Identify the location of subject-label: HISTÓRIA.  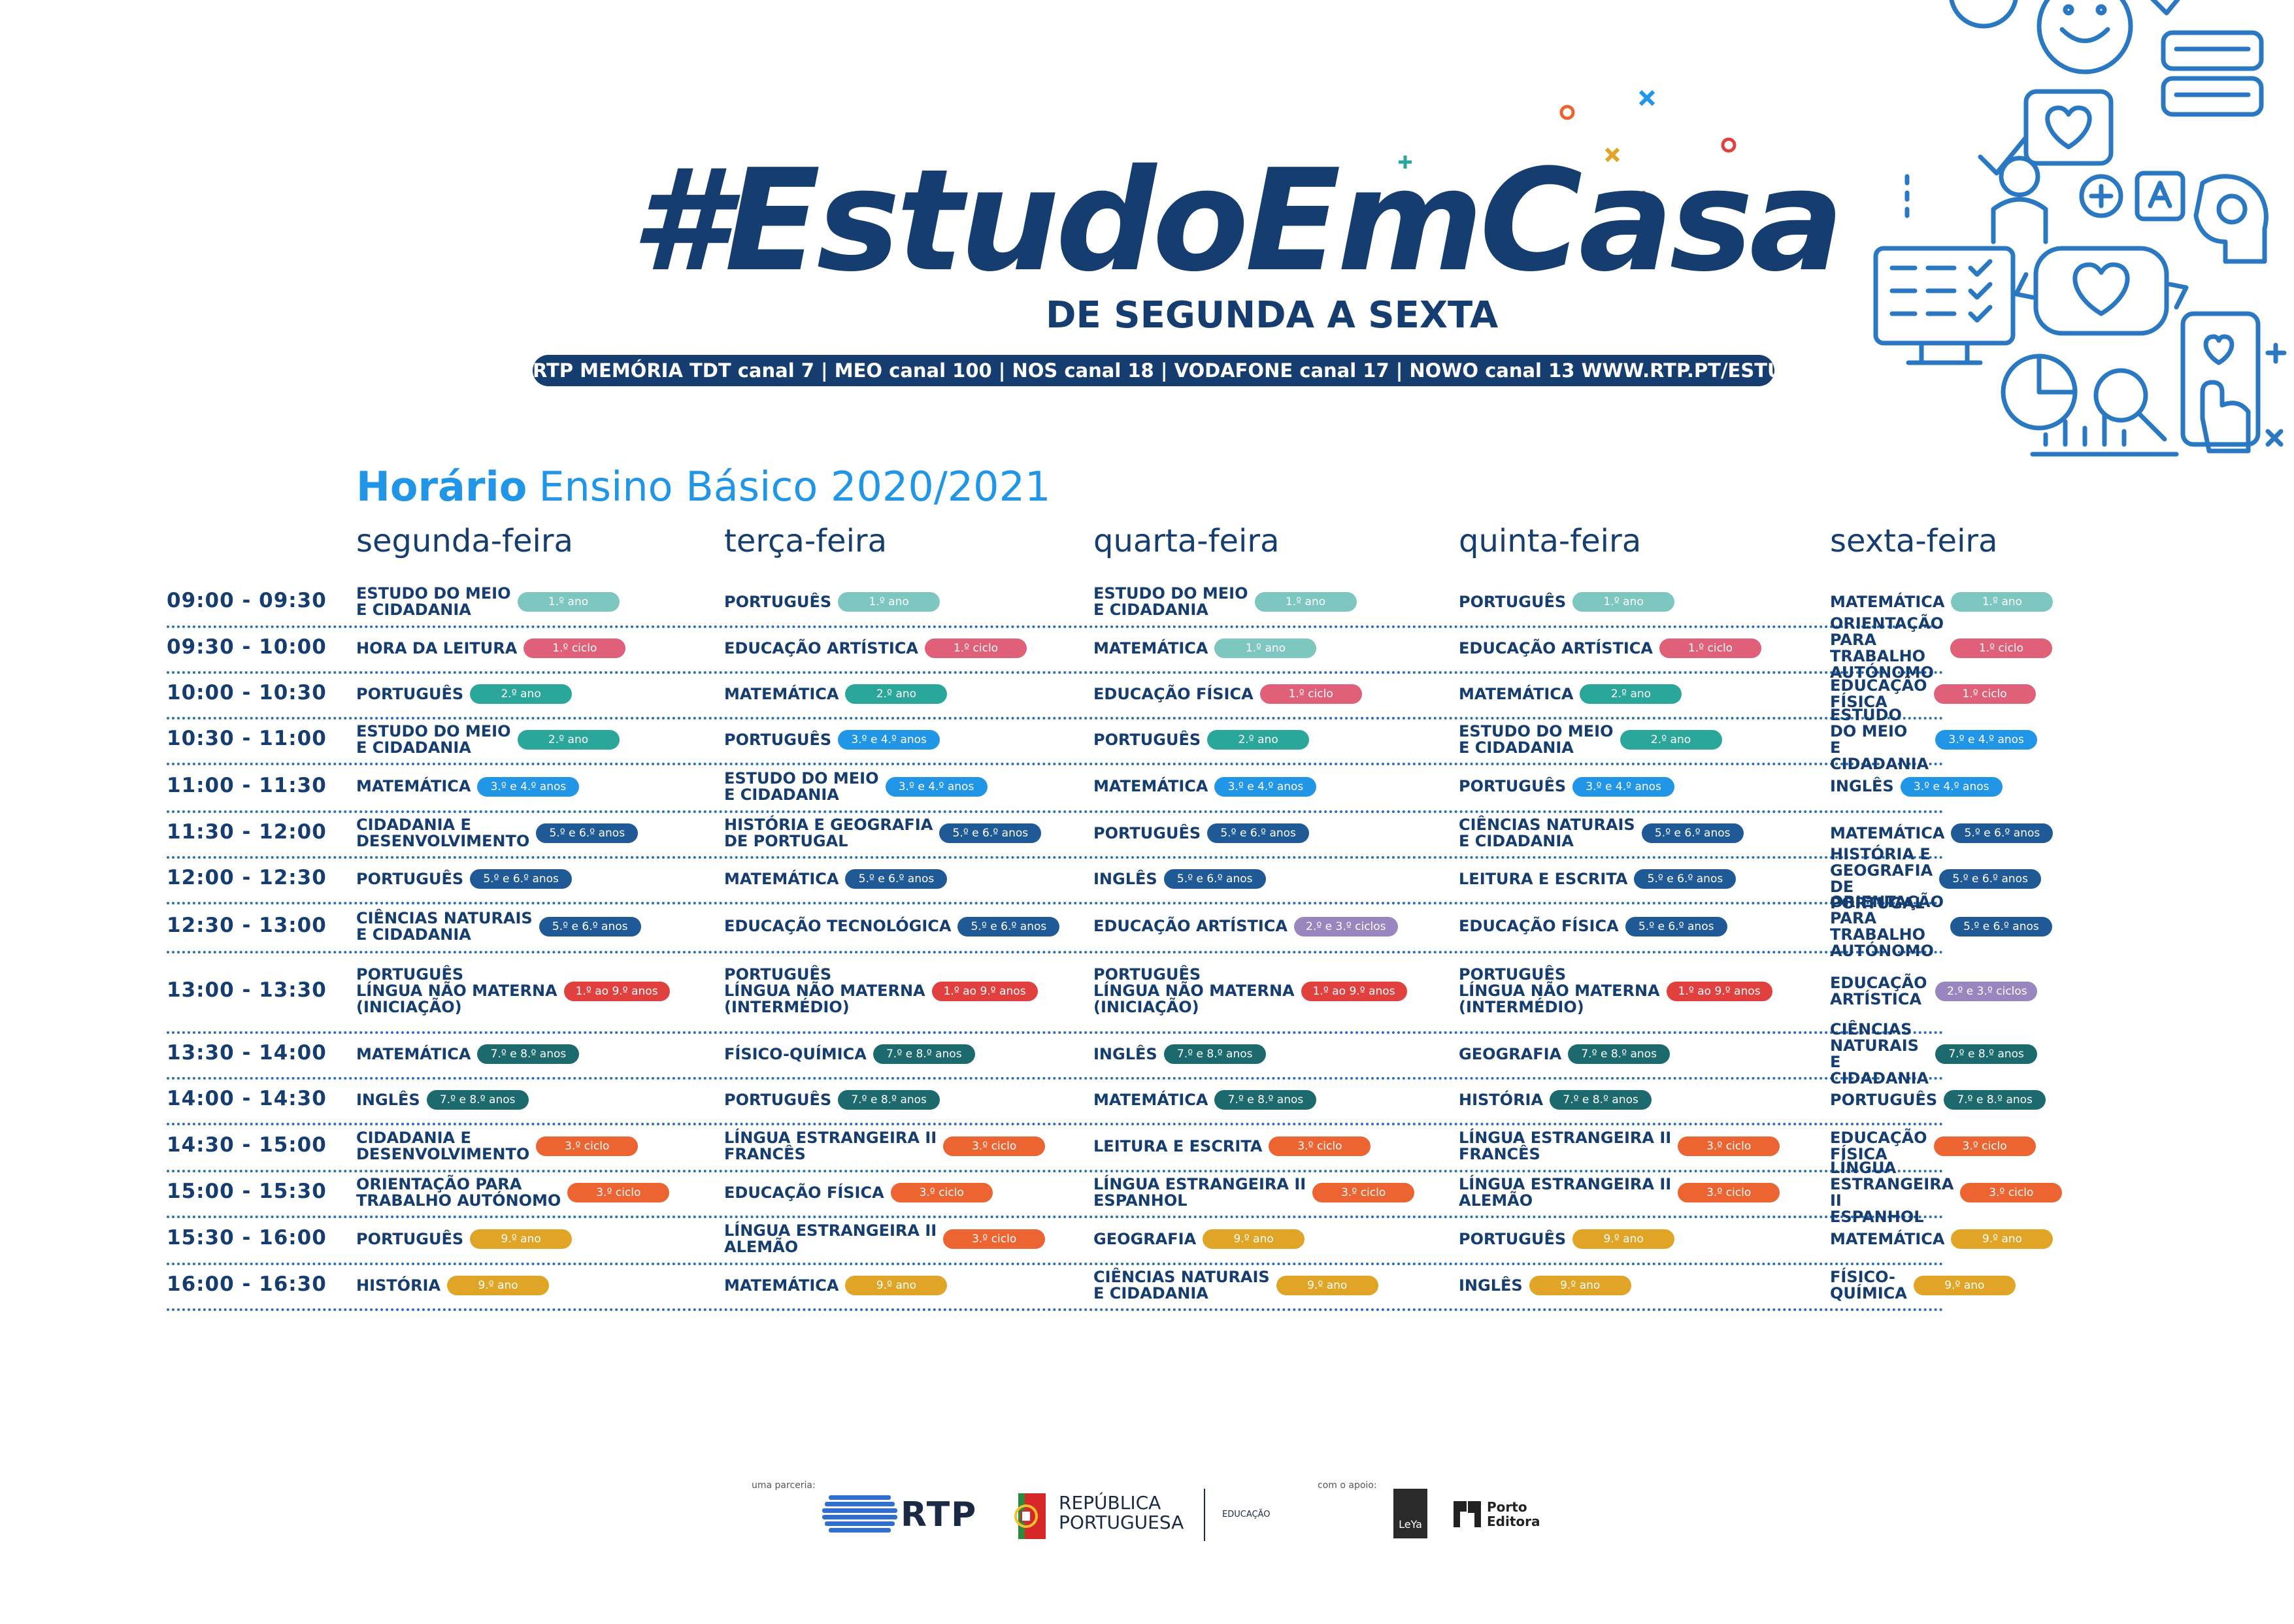
(1501, 1099).